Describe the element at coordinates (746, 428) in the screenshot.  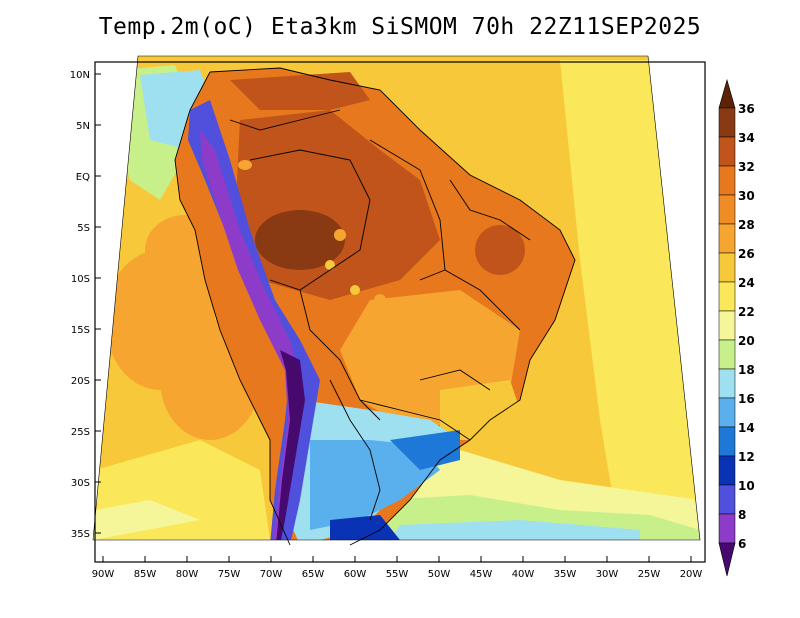
I see `colorbar-label: 14` at that location.